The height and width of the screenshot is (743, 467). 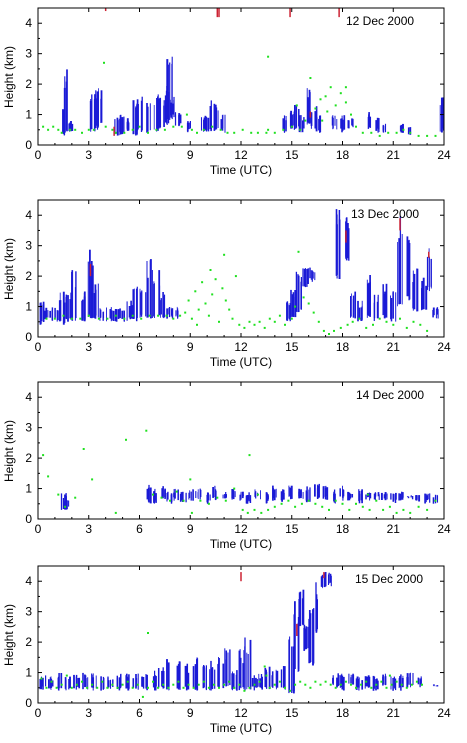 I want to click on x-tick-label: 21, so click(x=394, y=155).